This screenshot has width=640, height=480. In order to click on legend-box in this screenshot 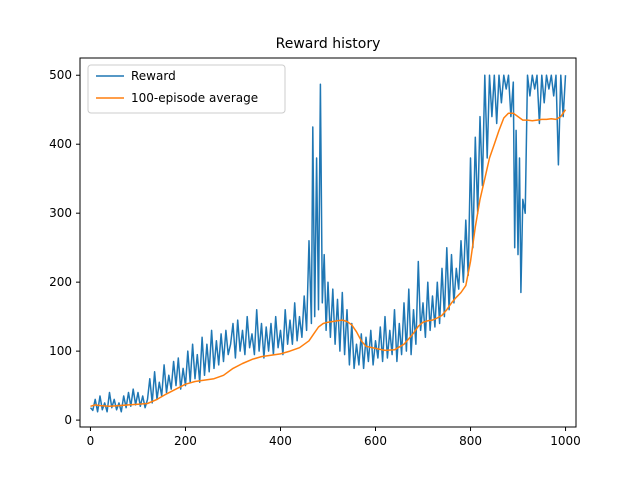, I will do `click(186, 89)`.